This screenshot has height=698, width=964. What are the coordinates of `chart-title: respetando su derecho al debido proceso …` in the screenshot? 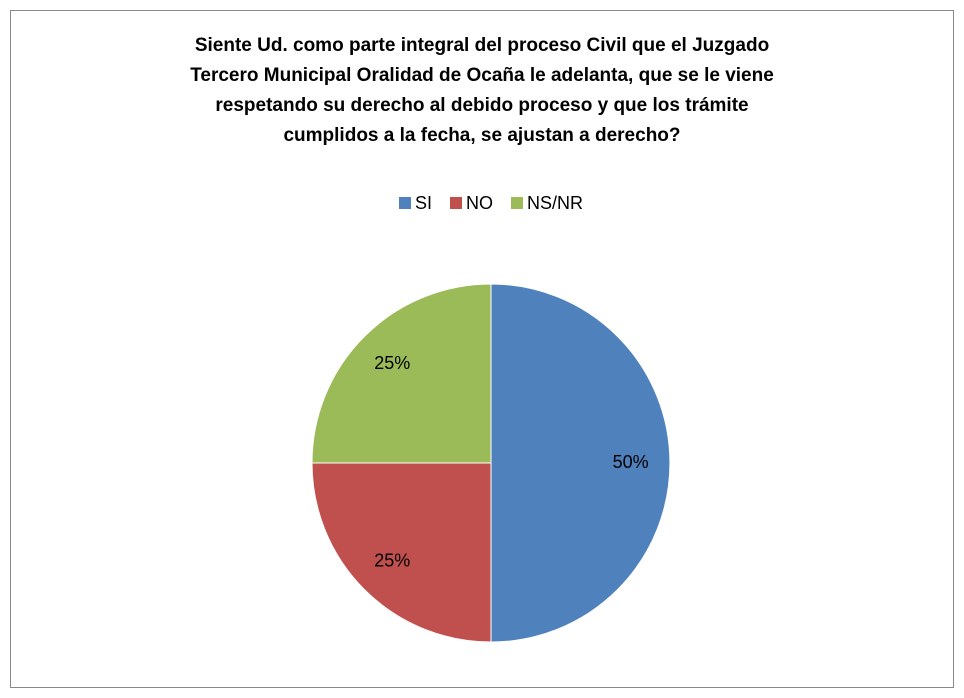 It's located at (481, 105).